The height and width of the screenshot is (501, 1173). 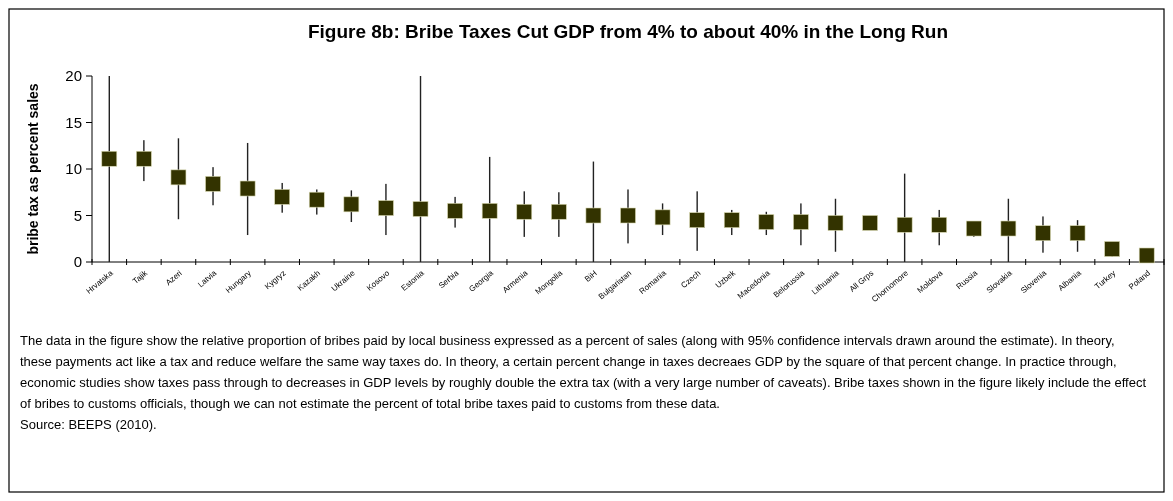 I want to click on source-note: Source: BEEPS (2010)., so click(x=89, y=425).